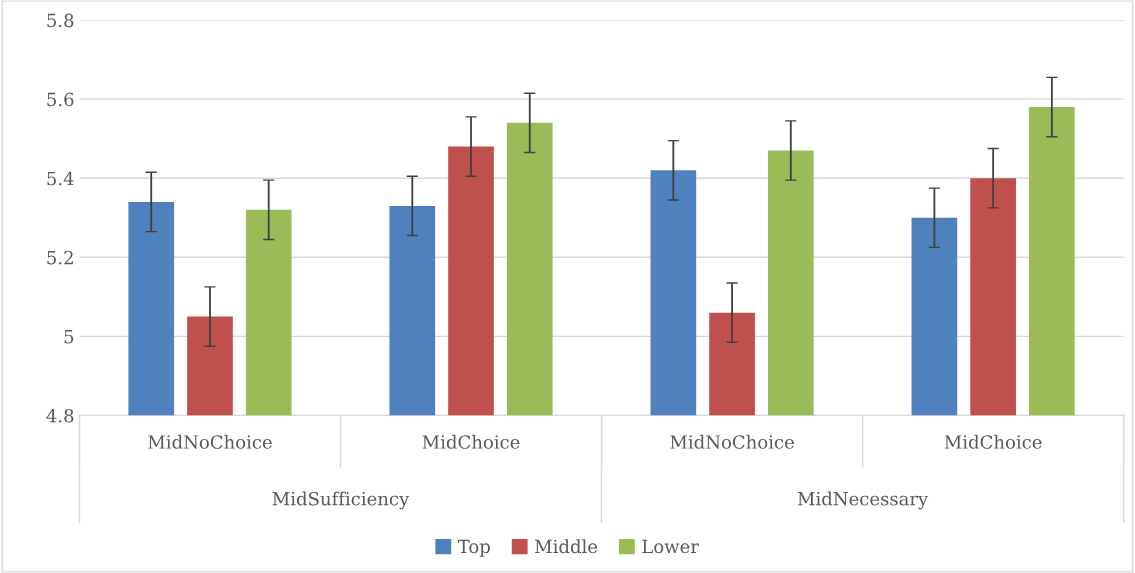 This screenshot has width=1135, height=573. Describe the element at coordinates (69, 337) in the screenshot. I see `y-tick-label: 5` at that location.